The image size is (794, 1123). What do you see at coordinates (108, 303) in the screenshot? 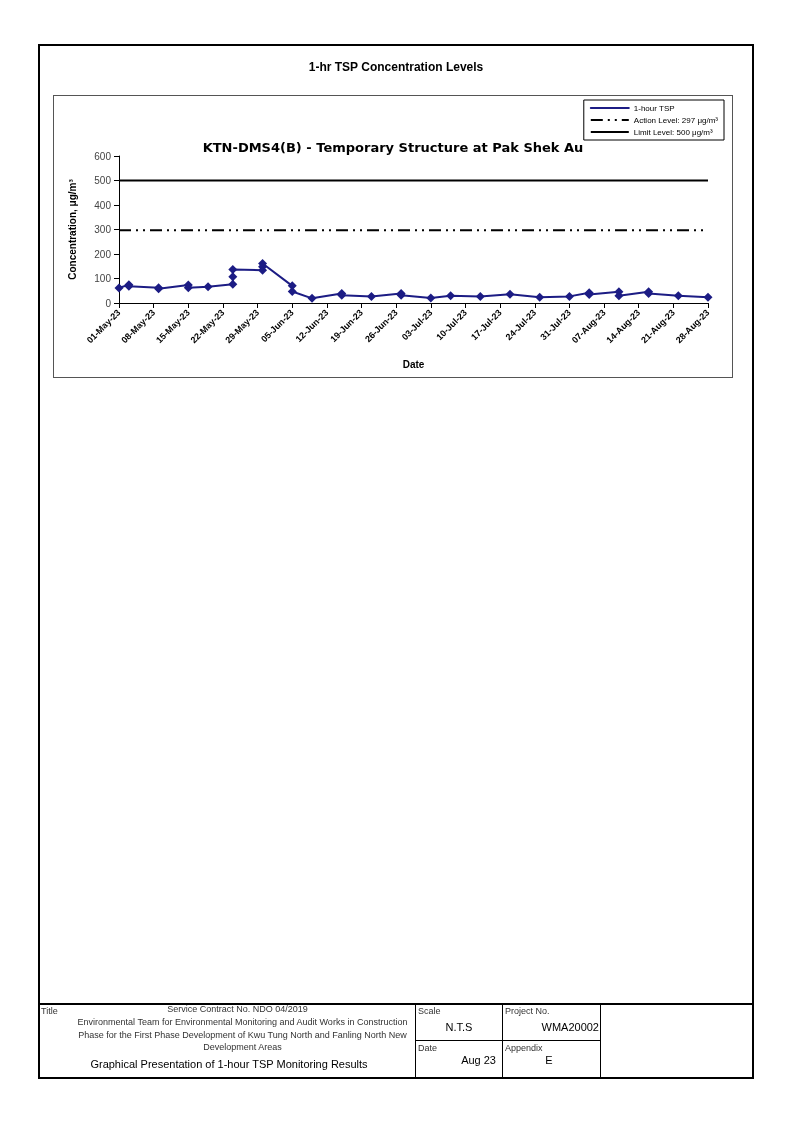
I see `y-tick-label: 0` at bounding box center [108, 303].